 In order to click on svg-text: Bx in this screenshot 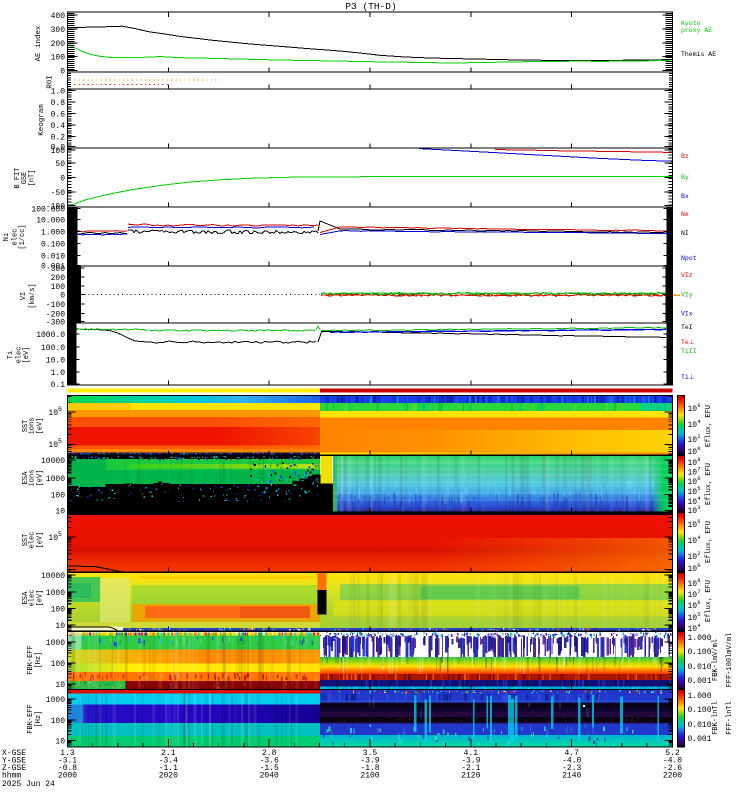, I will do `click(685, 196)`.